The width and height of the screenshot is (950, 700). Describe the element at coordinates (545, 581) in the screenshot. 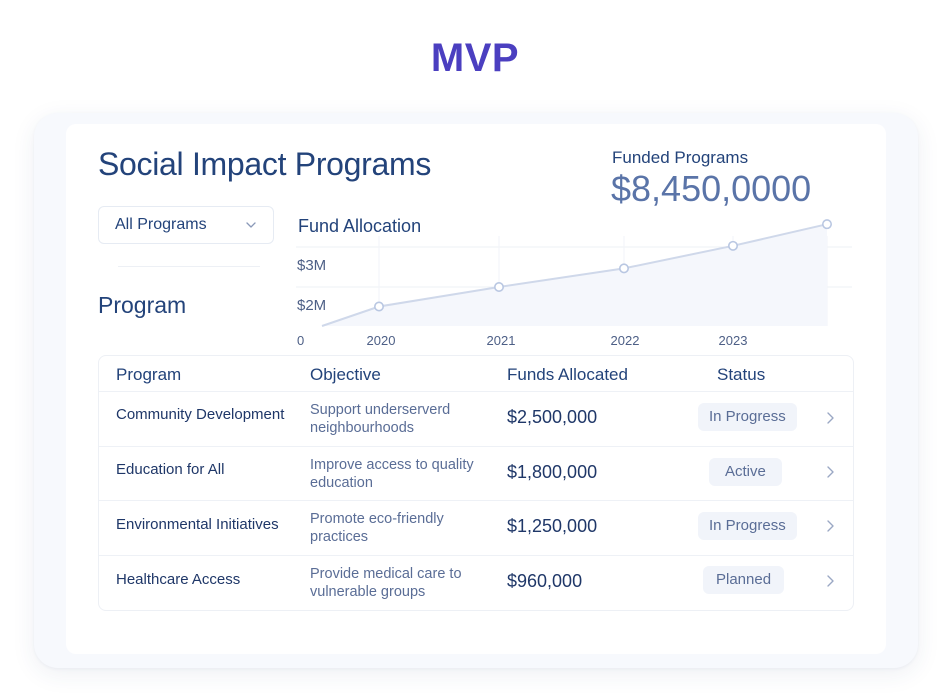

I see `program-funds: $960,000` at that location.